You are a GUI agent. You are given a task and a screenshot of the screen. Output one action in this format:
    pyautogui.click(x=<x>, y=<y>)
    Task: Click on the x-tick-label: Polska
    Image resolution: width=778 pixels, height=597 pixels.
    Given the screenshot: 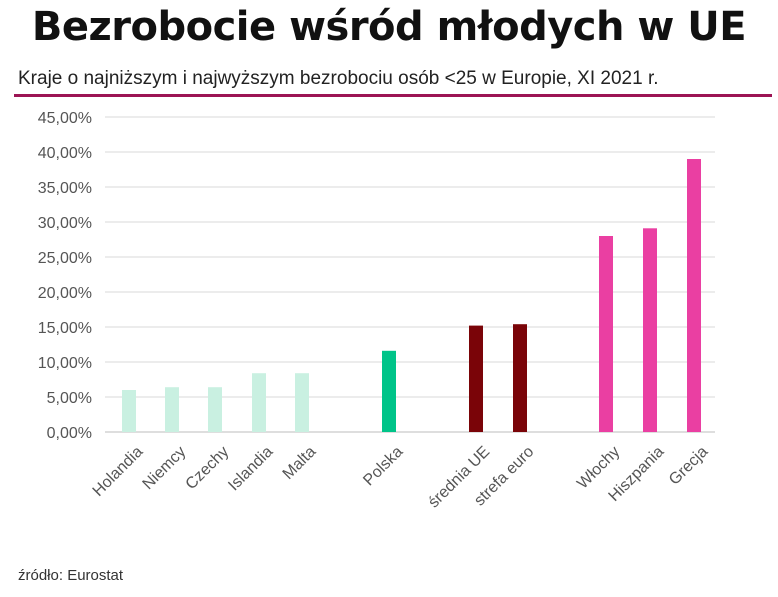 What is the action you would take?
    pyautogui.click(x=383, y=466)
    